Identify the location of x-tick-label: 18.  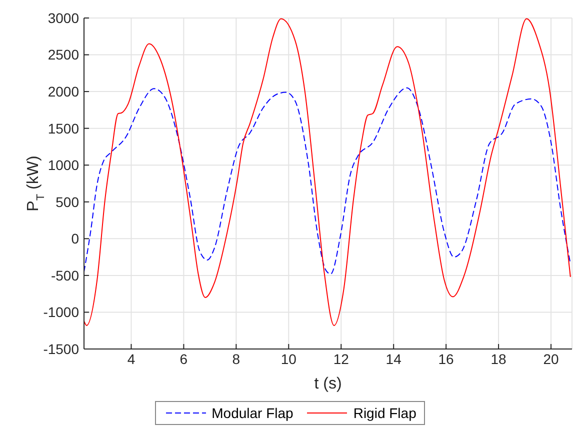
(498, 358).